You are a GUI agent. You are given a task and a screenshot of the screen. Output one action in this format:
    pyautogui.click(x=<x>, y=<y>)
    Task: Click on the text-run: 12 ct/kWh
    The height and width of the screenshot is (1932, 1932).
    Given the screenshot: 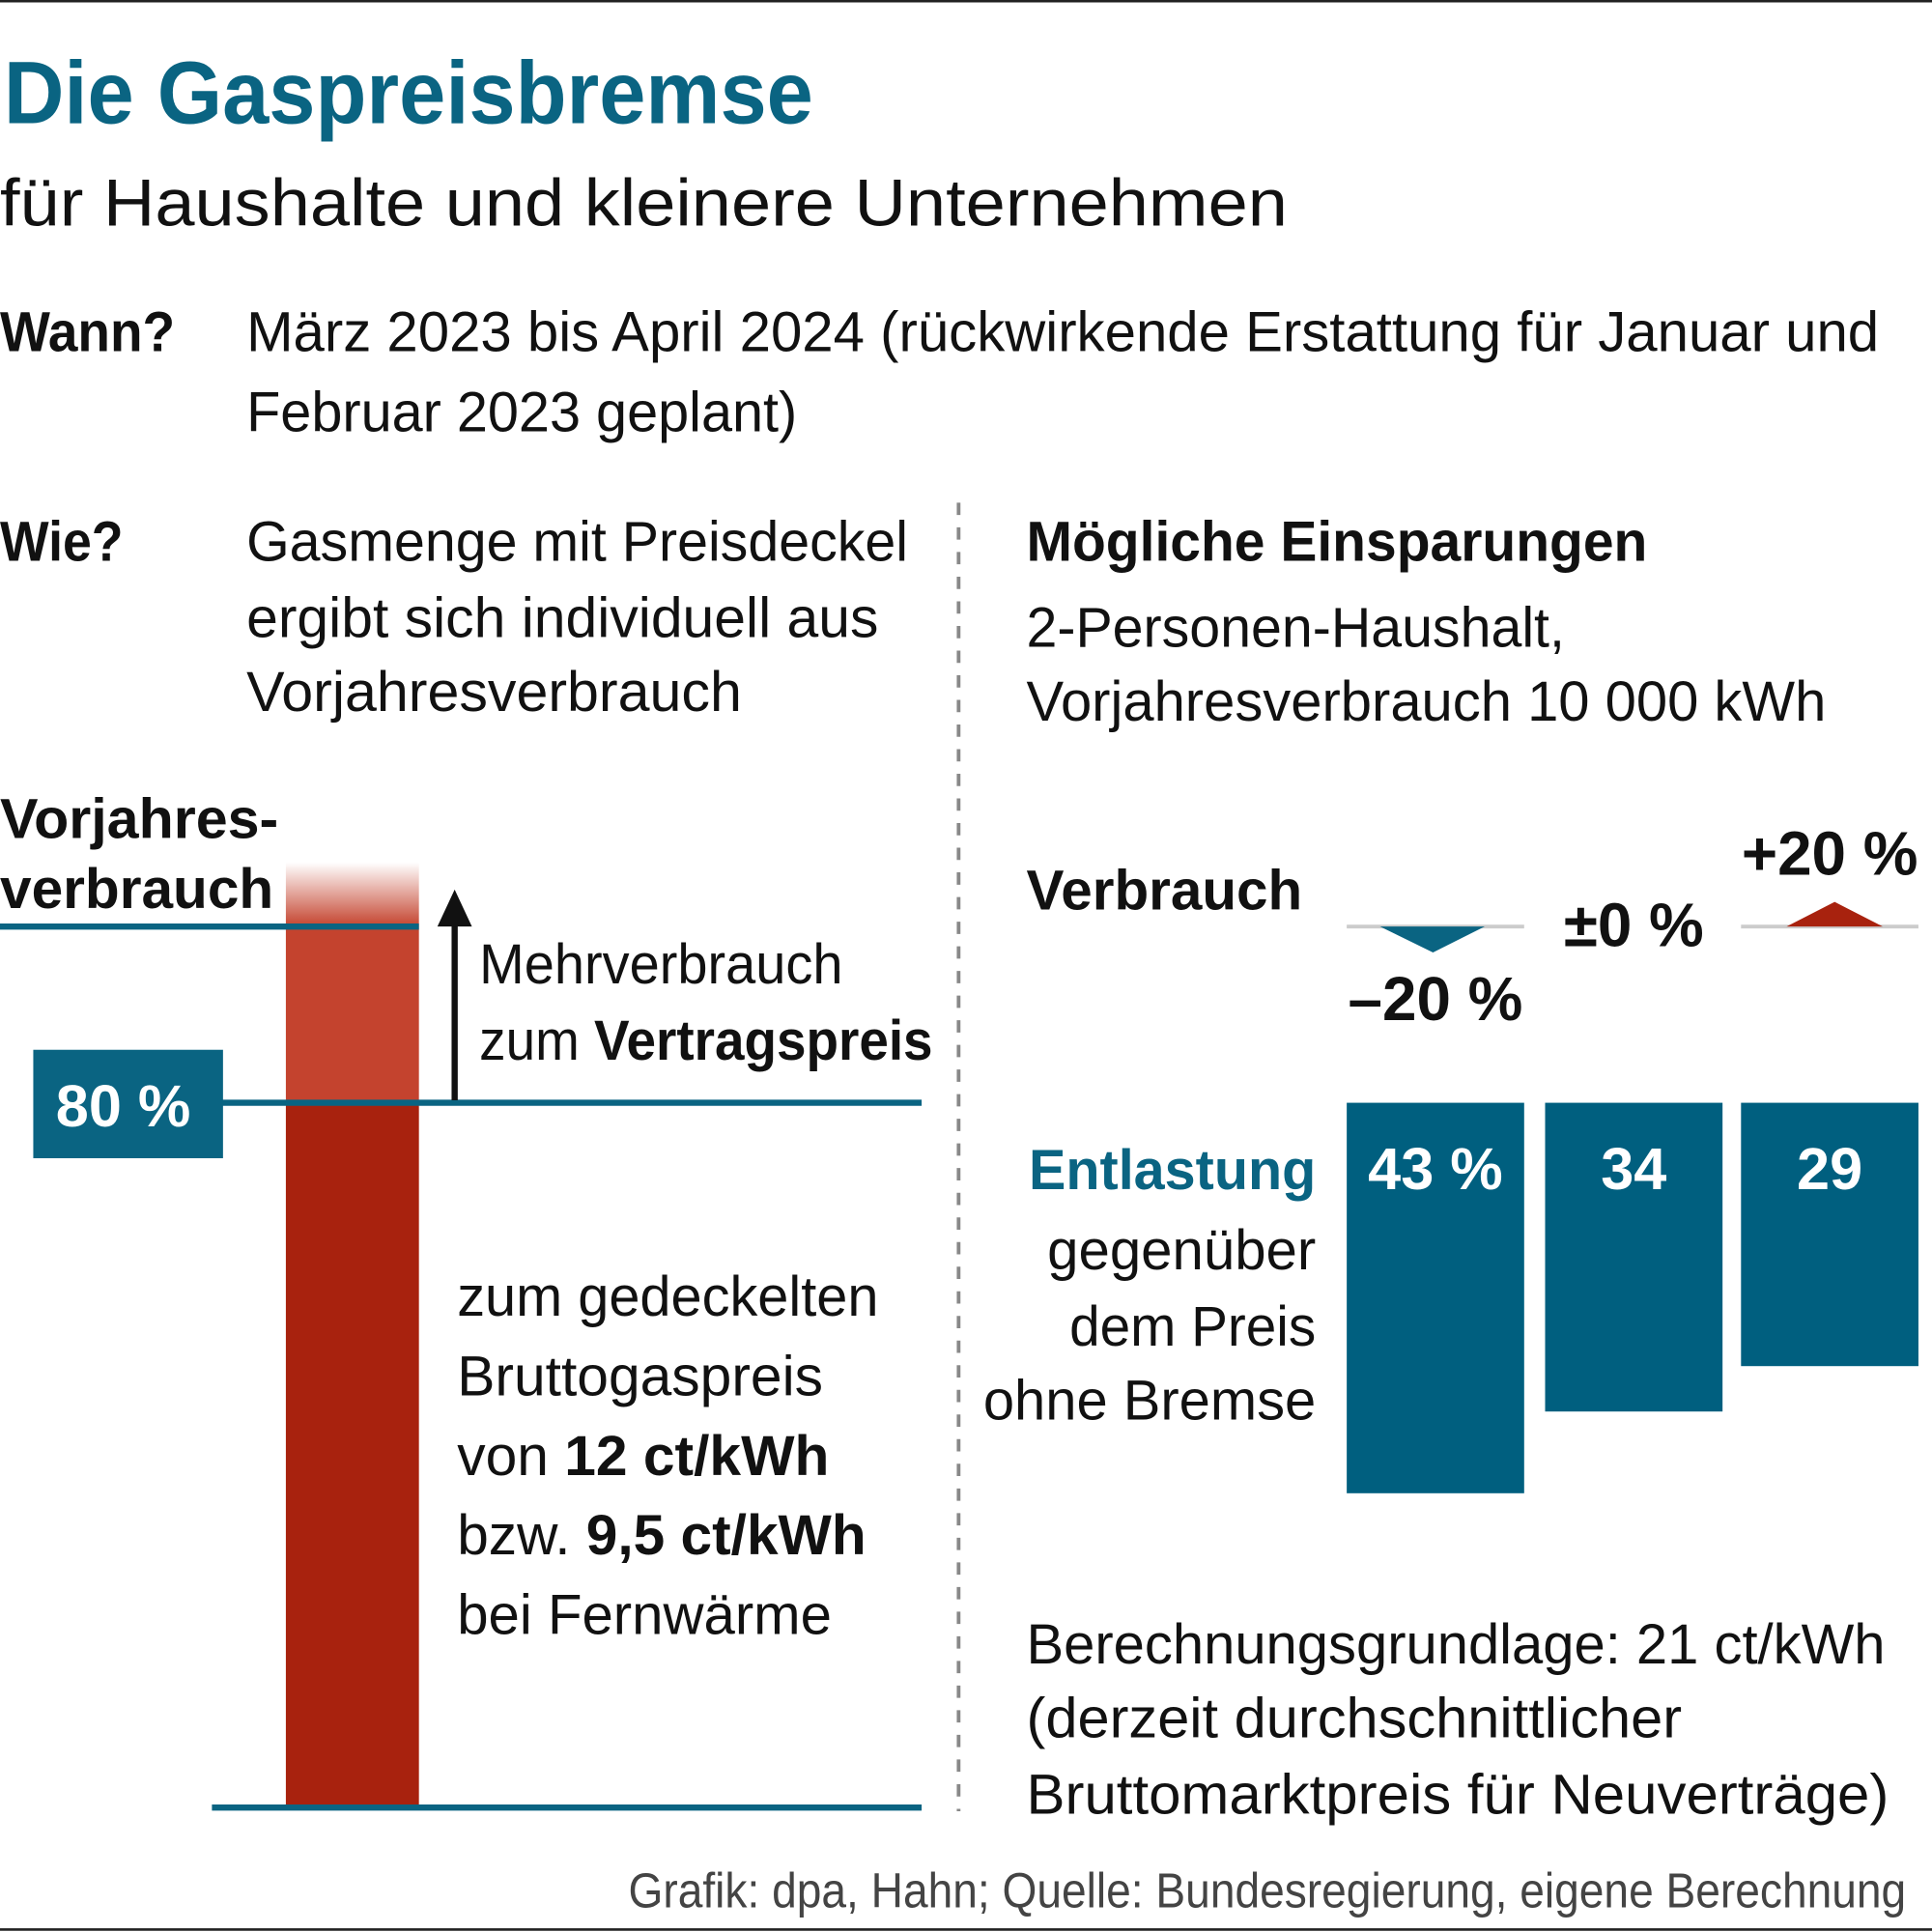 What is the action you would take?
    pyautogui.click(x=696, y=1456)
    